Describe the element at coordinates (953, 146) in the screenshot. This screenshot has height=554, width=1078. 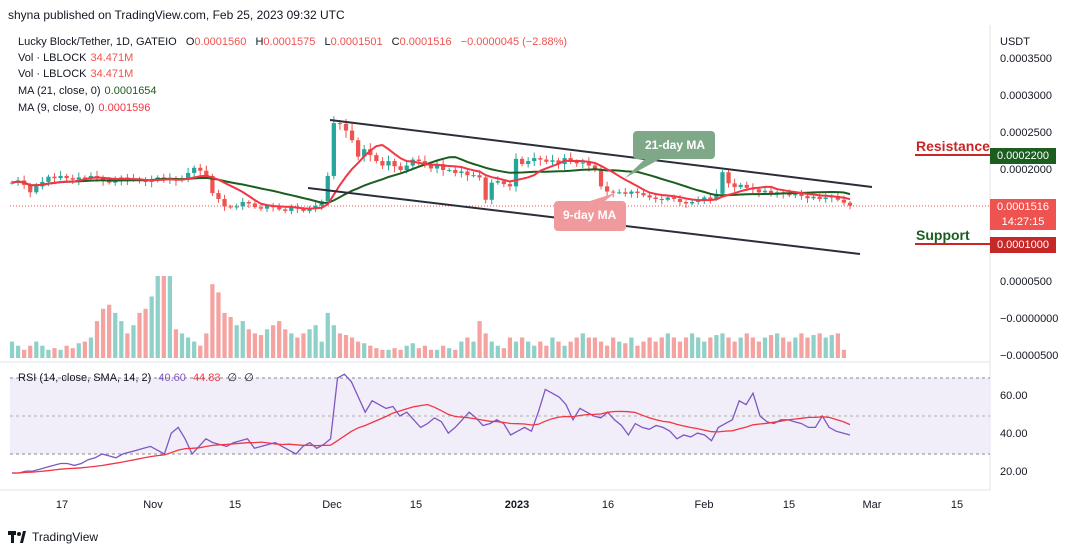
I see `resistance-annotation: Resistance` at that location.